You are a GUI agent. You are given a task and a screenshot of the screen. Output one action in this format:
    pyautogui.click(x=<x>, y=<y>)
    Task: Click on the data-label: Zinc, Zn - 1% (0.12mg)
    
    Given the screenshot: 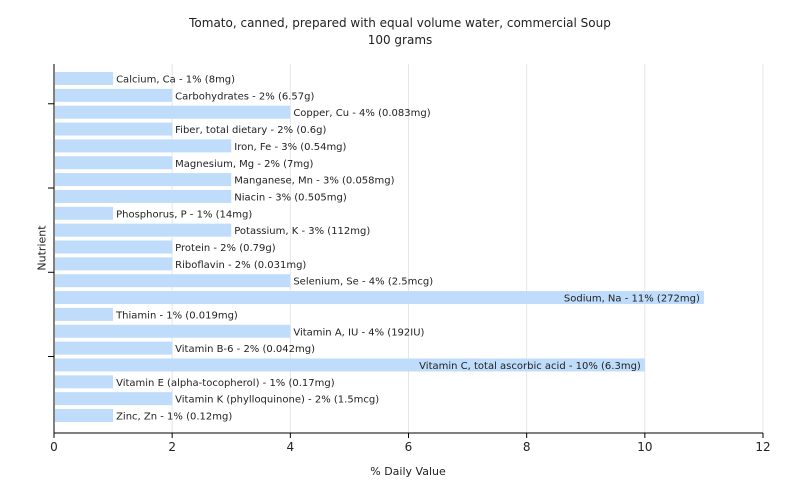 What is the action you would take?
    pyautogui.click(x=174, y=417)
    